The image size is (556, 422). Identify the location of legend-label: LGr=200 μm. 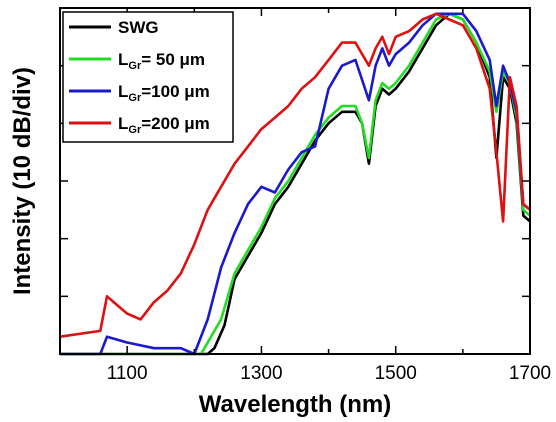
(164, 125).